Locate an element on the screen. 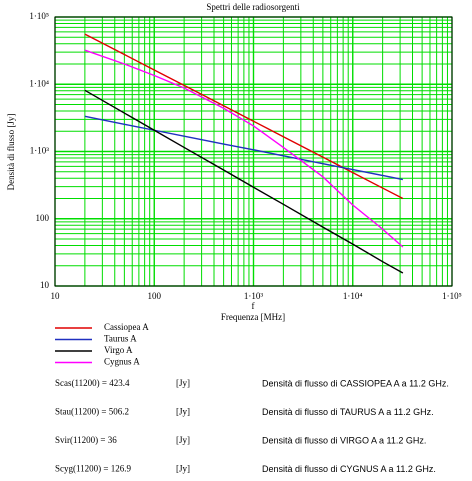  result-expression: Scas(11200) = 423.4 is located at coordinates (92, 383).